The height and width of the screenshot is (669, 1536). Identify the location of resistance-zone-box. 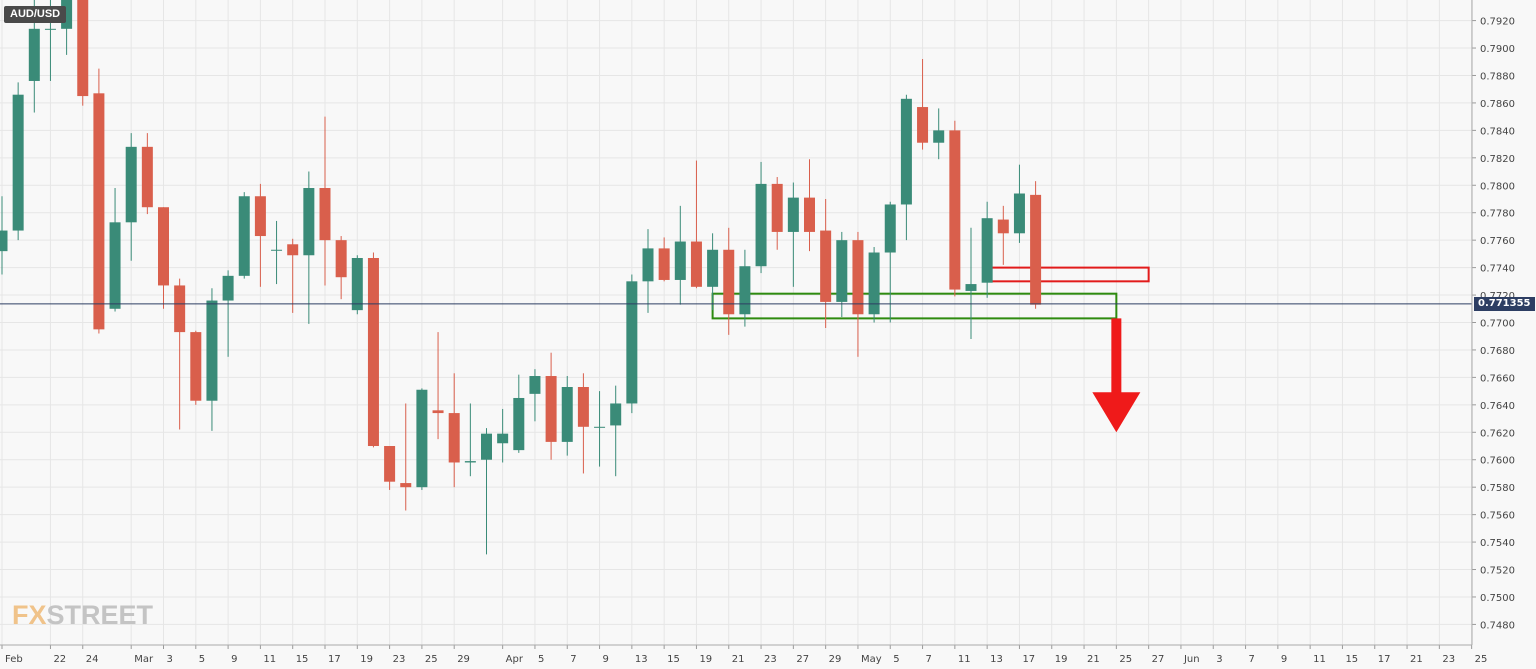
(1068, 274).